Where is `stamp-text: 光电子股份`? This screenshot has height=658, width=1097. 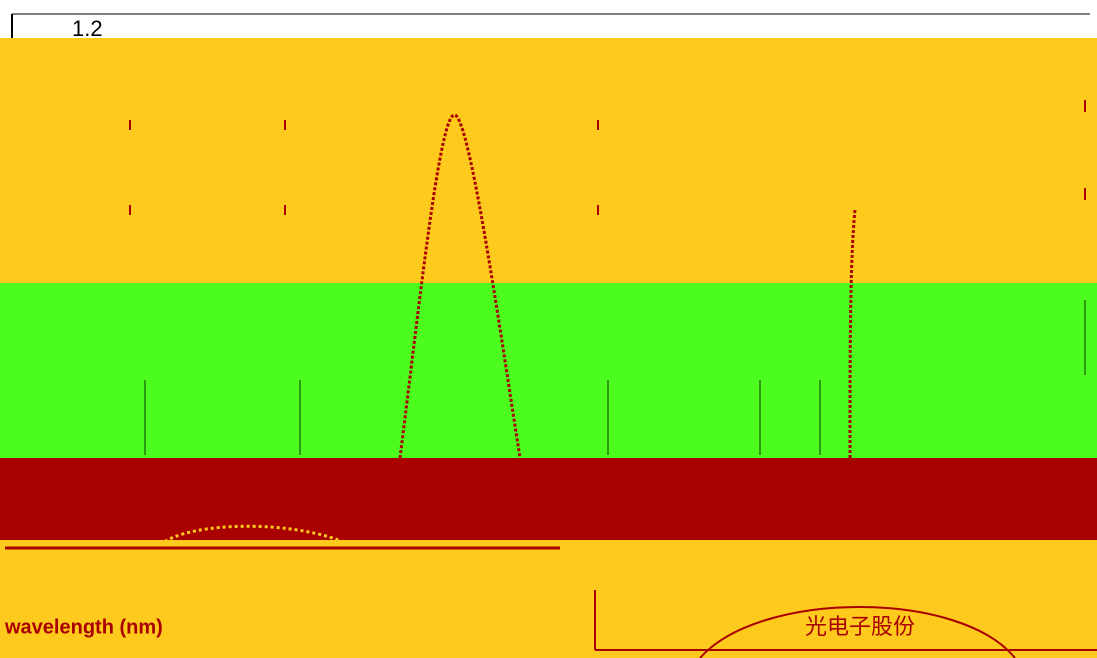 stamp-text: 光电子股份 is located at coordinates (860, 626).